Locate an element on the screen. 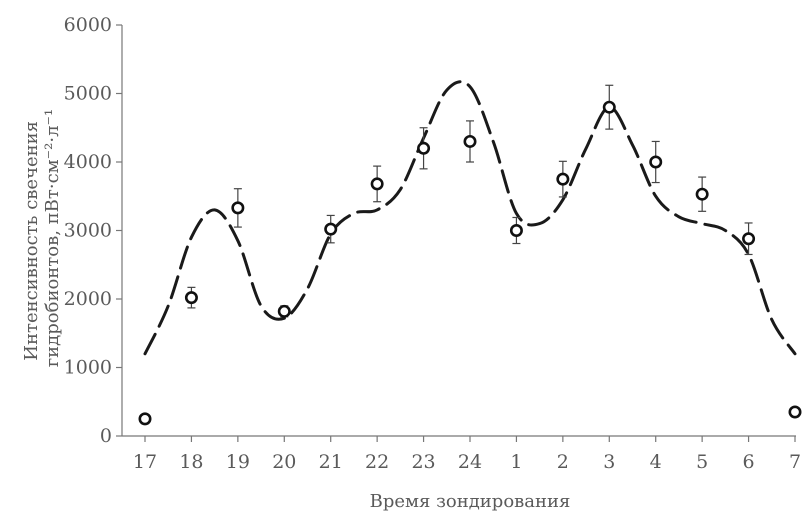 This screenshot has width=802, height=517. y-tick-label: 6000 is located at coordinates (88, 25).